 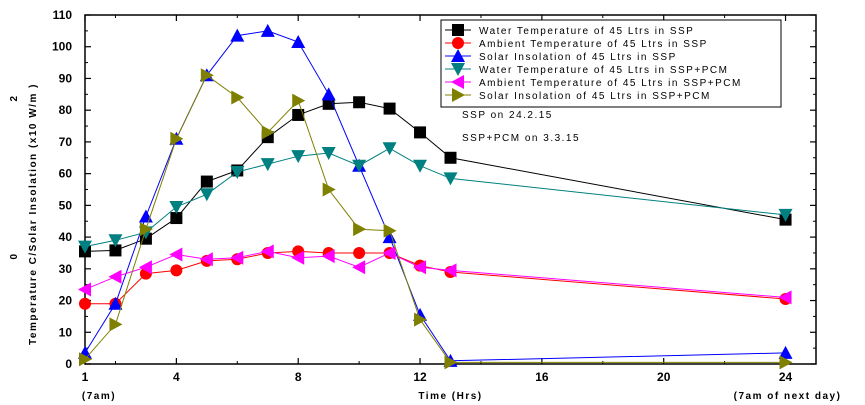 What do you see at coordinates (66, 142) in the screenshot?
I see `y-tick-label: 70` at bounding box center [66, 142].